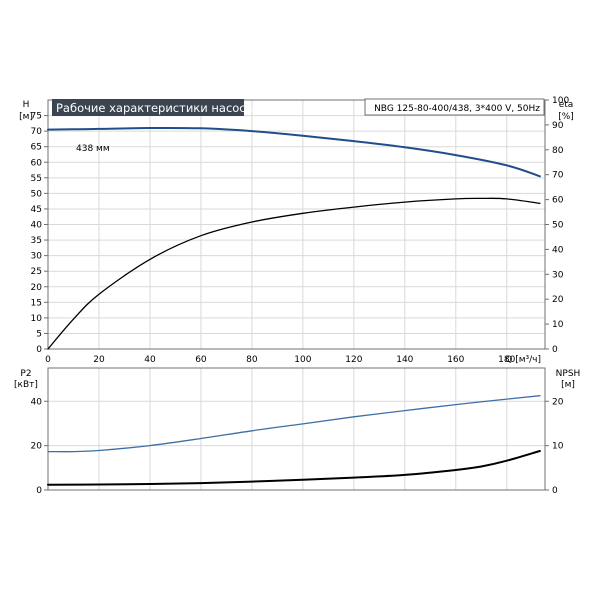  I want to click on eta-axis-unit: [%], so click(566, 117).